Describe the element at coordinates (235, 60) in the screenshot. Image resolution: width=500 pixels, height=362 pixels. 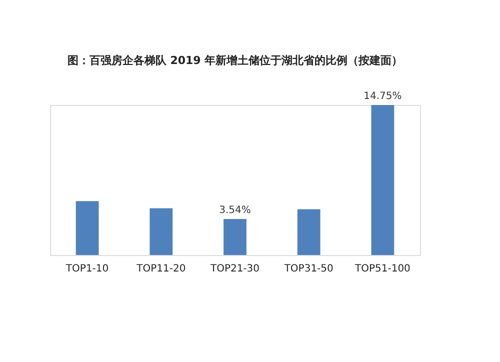
I see `chart-title: 图：百强房企各梯队 2019 年新增土储位于湖北省的比例（按建面）` at that location.